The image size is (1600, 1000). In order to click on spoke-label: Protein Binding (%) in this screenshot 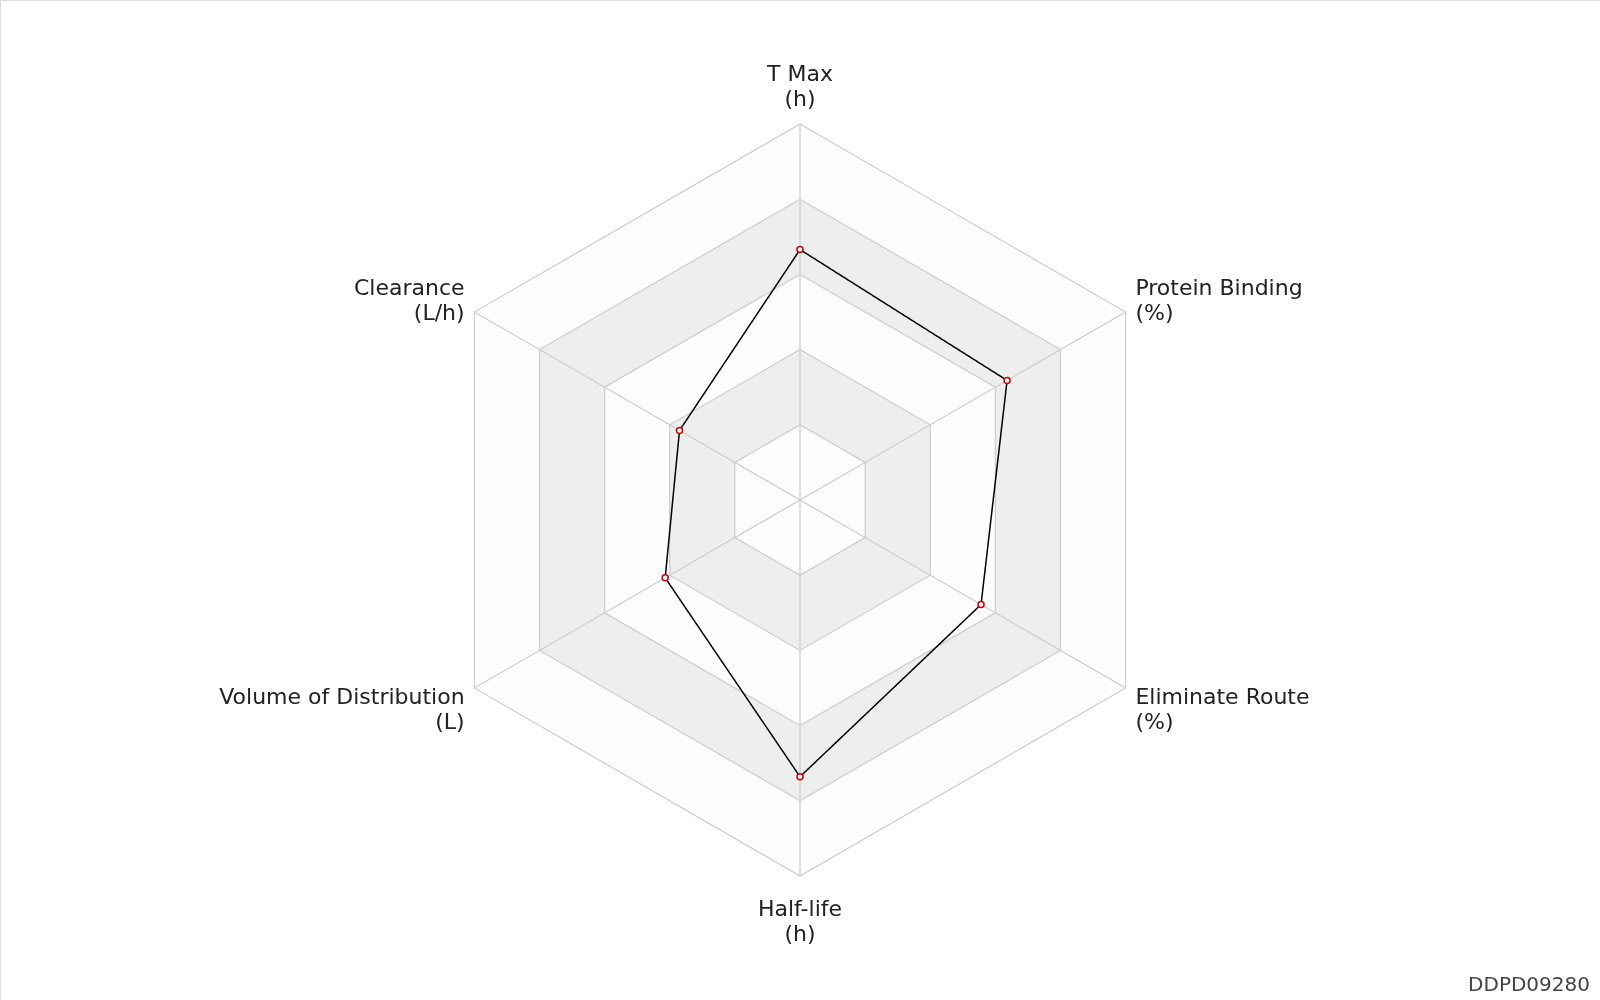, I will do `click(1219, 299)`.